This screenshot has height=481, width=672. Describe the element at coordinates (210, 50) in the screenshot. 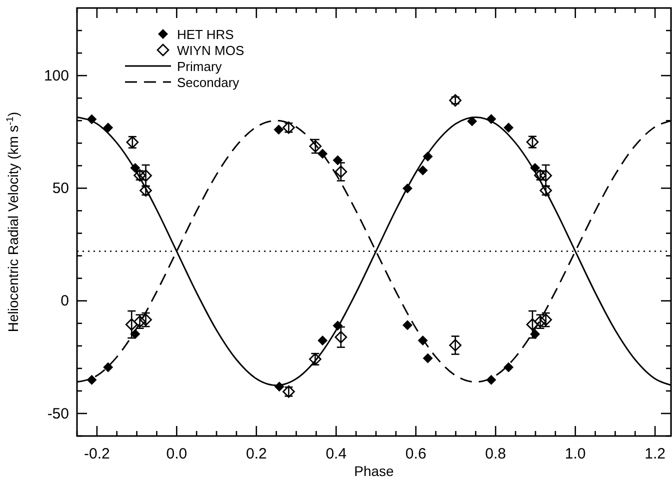

I see `legend-label: WIYN MOS` at that location.